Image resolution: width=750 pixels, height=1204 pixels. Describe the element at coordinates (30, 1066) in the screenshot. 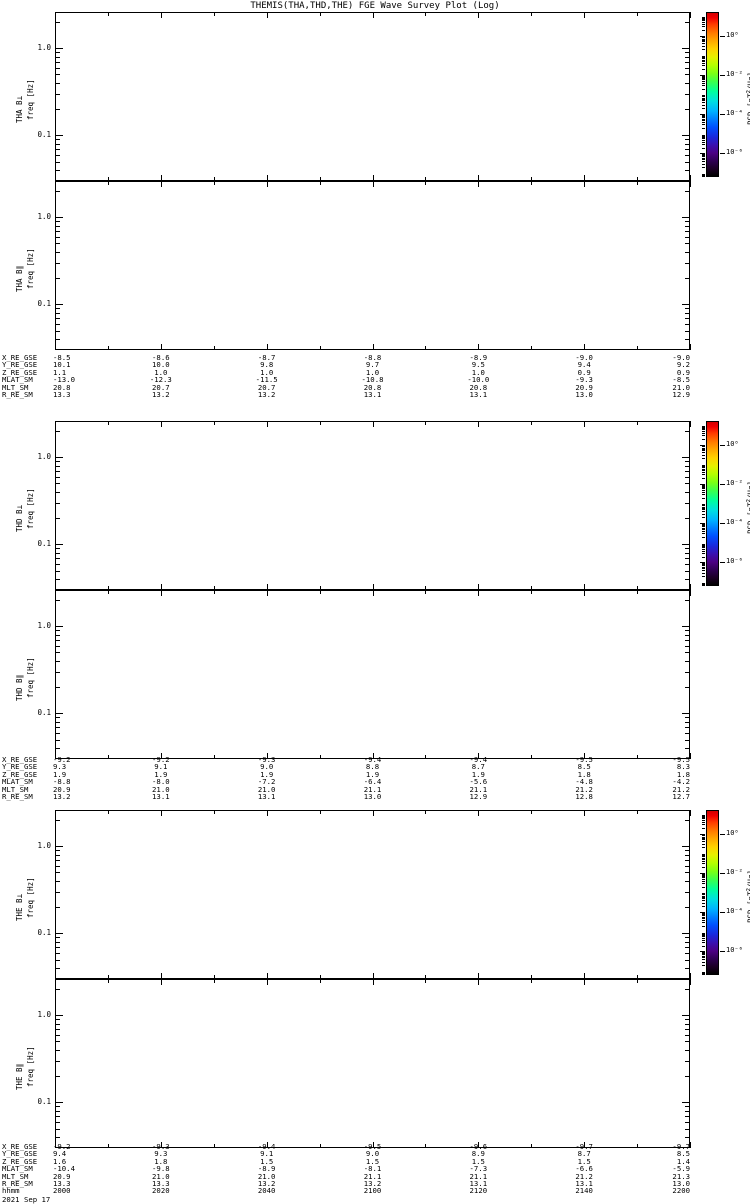

I see `panel-ylabel-the-bpara: freq [Hz]` at that location.